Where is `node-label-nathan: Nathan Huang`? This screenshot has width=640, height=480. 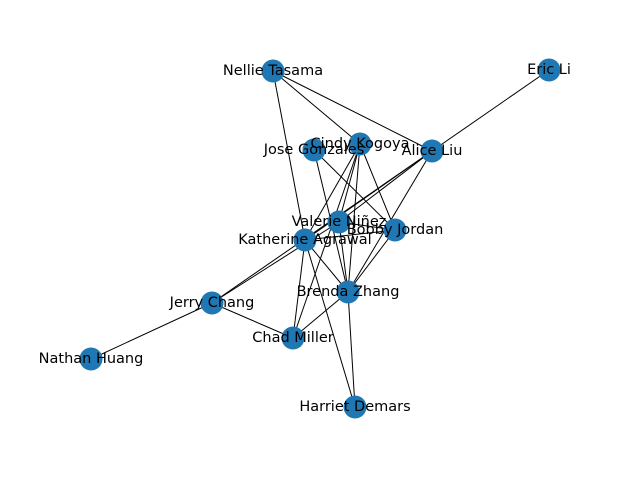
node-label-nathan: Nathan Huang is located at coordinates (91, 359).